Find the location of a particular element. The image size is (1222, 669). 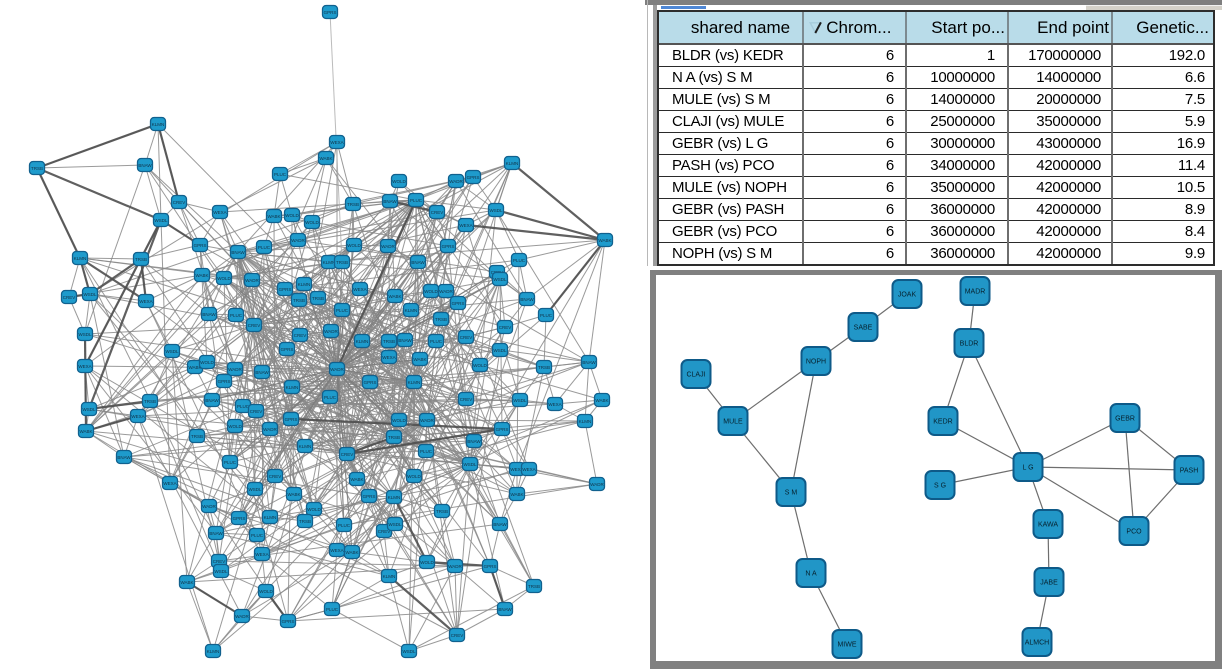

svg-text: L G is located at coordinates (1027, 468).